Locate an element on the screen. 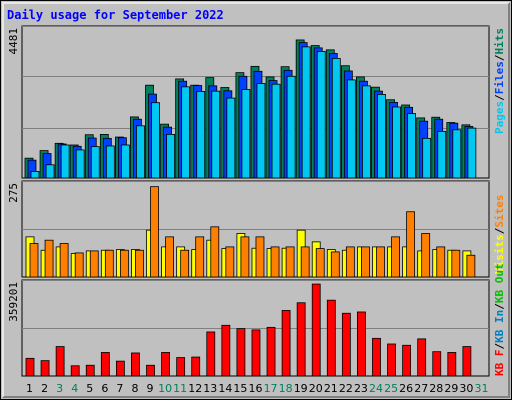 Image resolution: width=512 pixels, height=400 pixels. x-tick-label: 31 is located at coordinates (481, 388).